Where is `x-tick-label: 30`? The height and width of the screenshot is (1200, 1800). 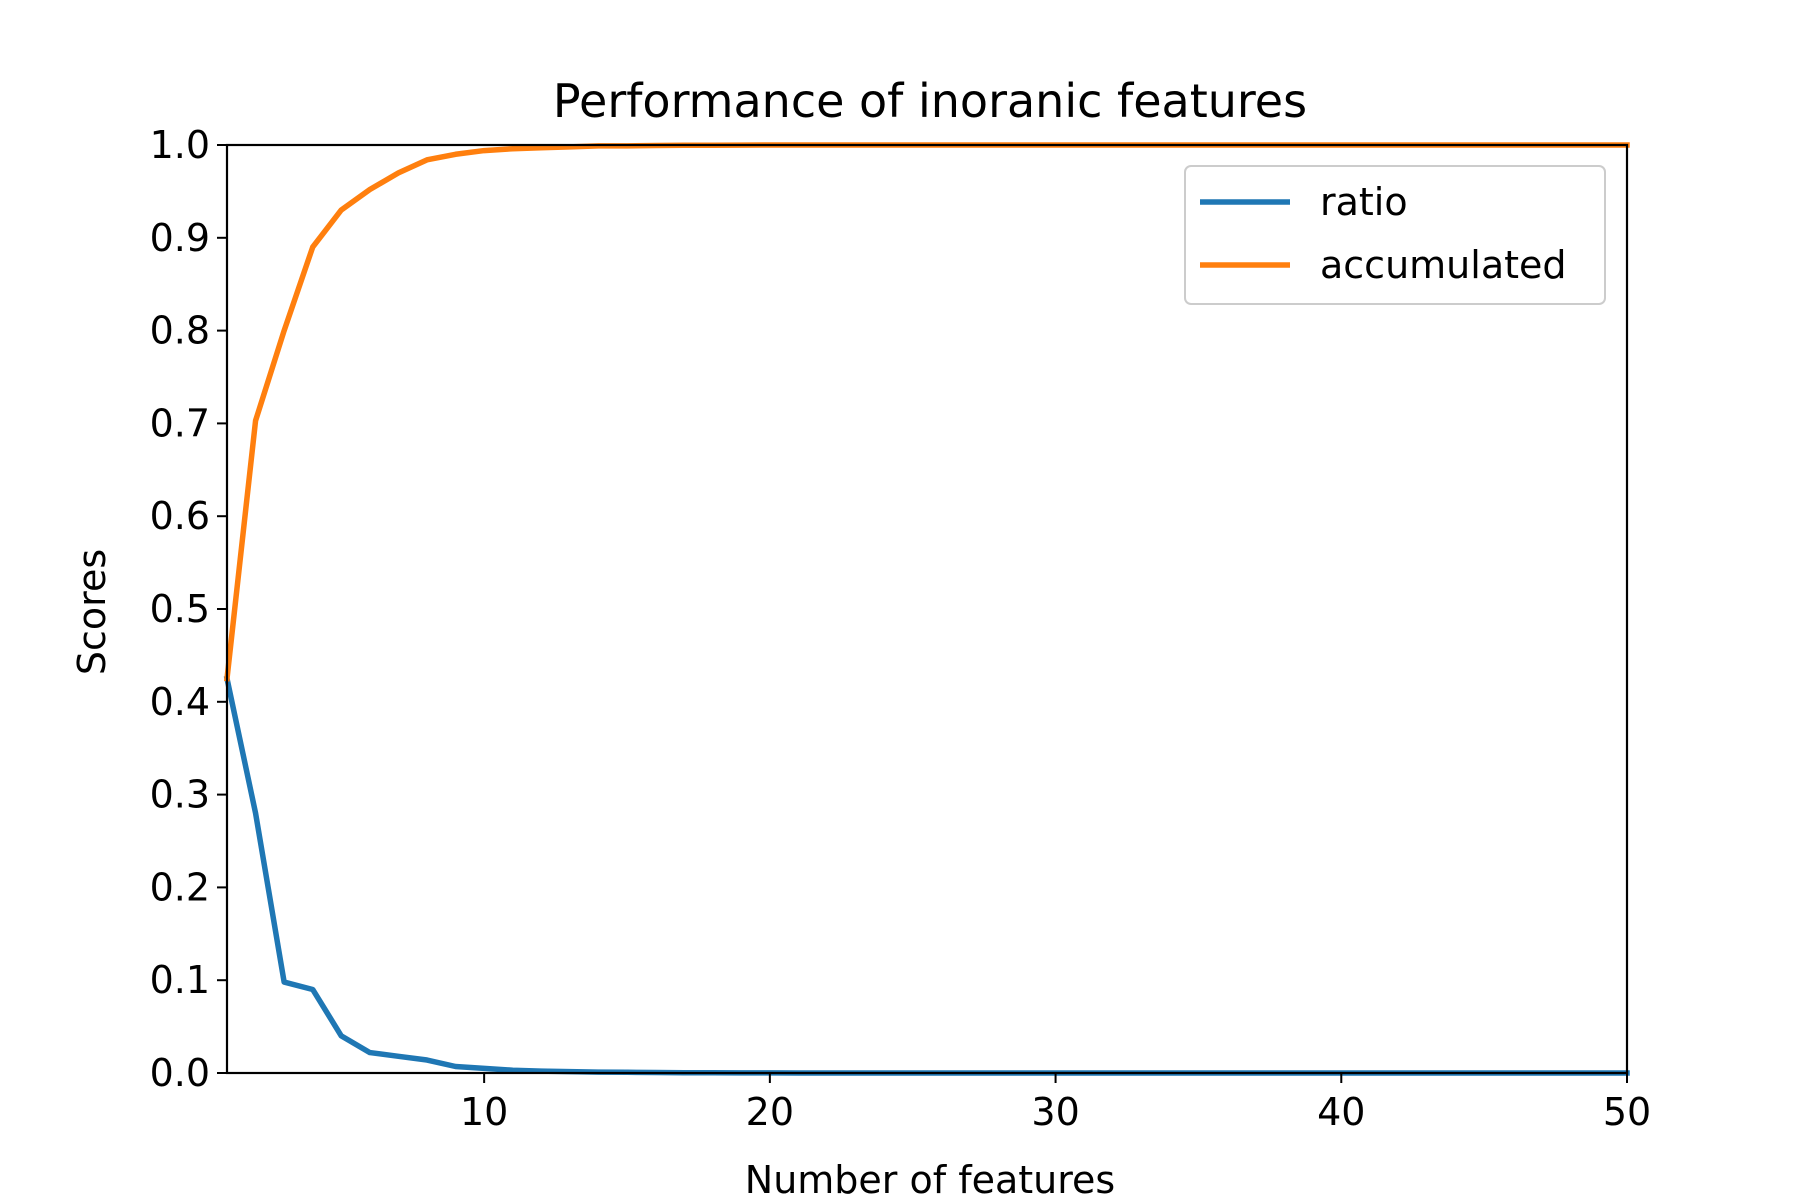
x-tick-label: 30 is located at coordinates (1055, 1112).